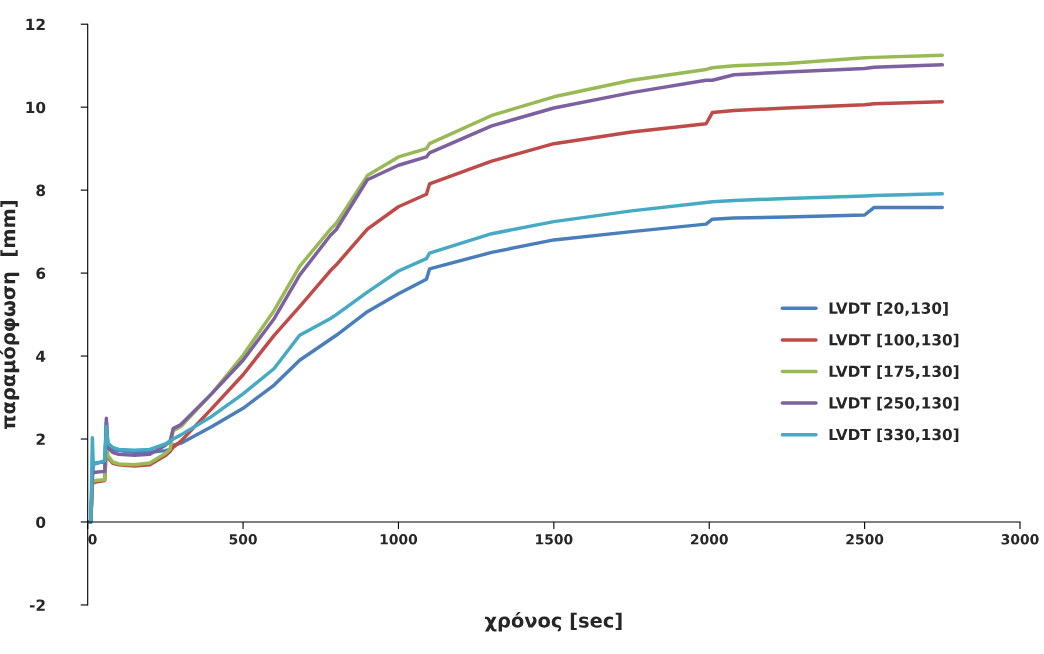 The height and width of the screenshot is (654, 1044). What do you see at coordinates (865, 539) in the screenshot?
I see `x-tick-label: 2500` at bounding box center [865, 539].